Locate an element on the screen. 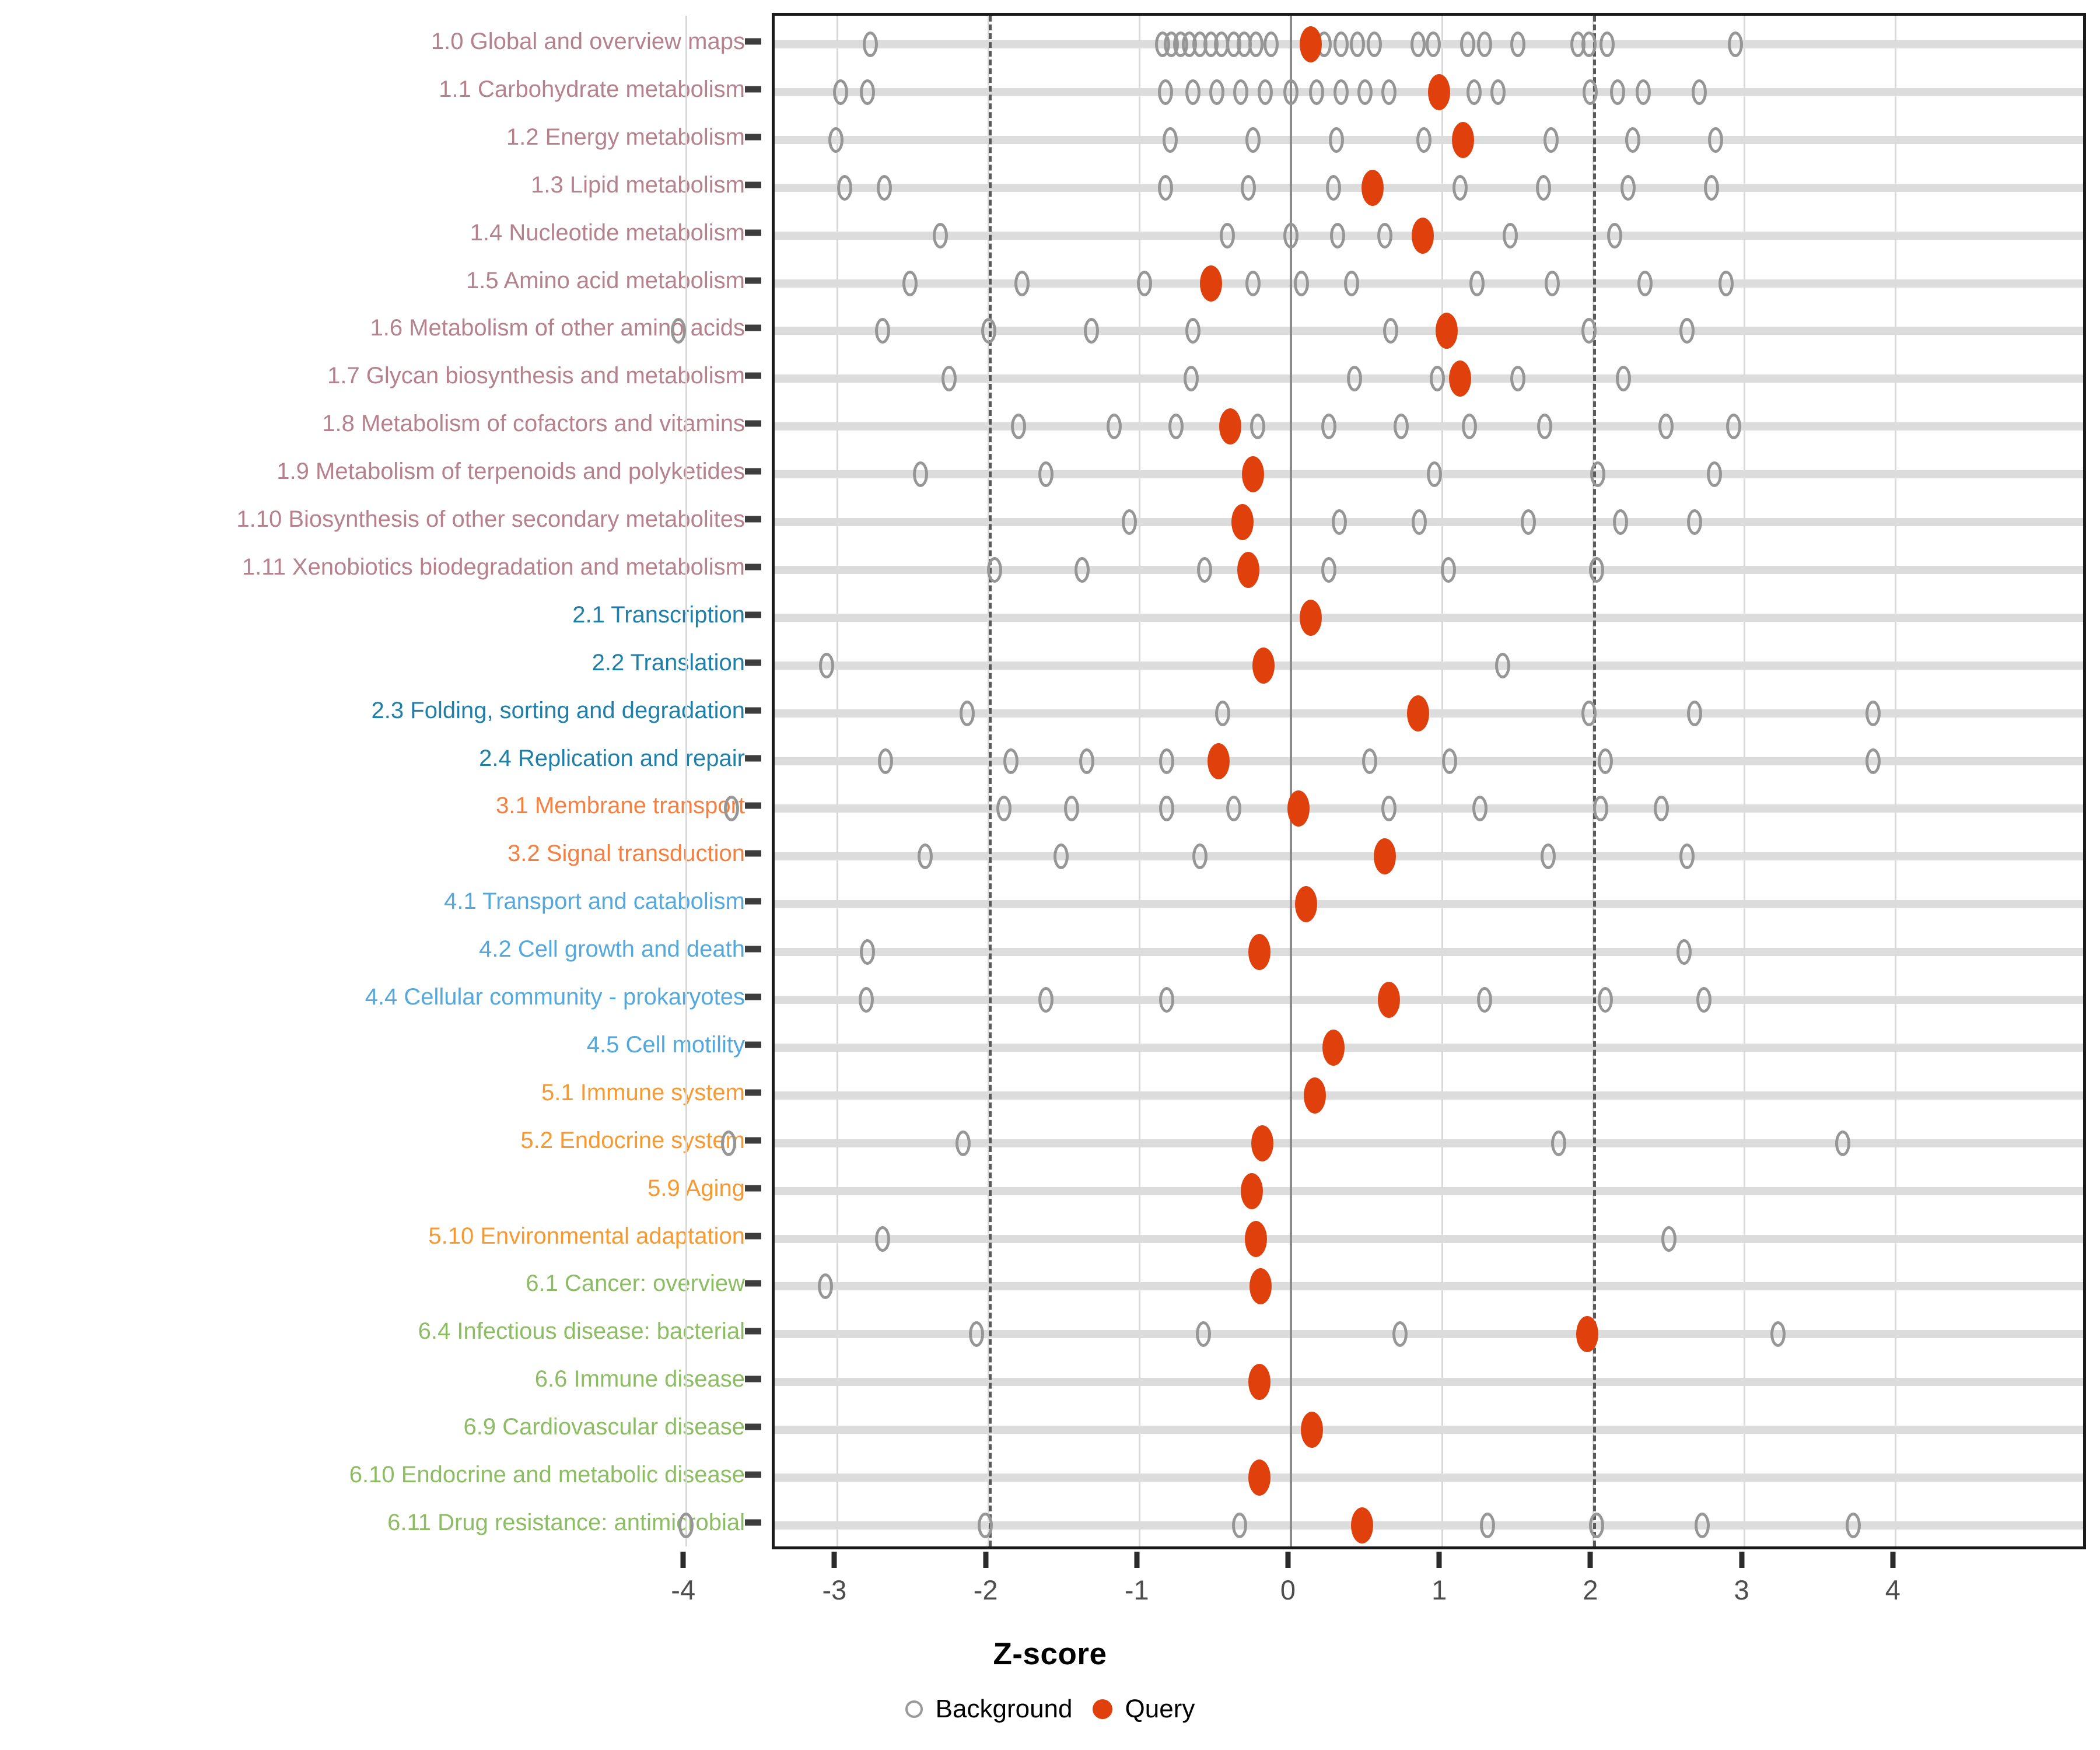  y-axis-label: 6.9 Cardiovascular disease is located at coordinates (604, 1427).